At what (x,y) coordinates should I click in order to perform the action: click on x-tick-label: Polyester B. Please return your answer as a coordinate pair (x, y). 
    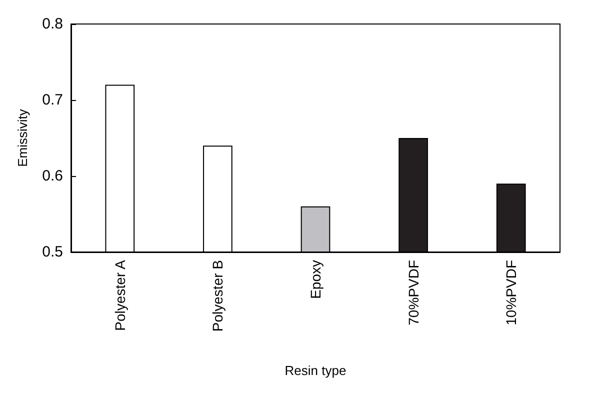
    Looking at the image, I should click on (218, 296).